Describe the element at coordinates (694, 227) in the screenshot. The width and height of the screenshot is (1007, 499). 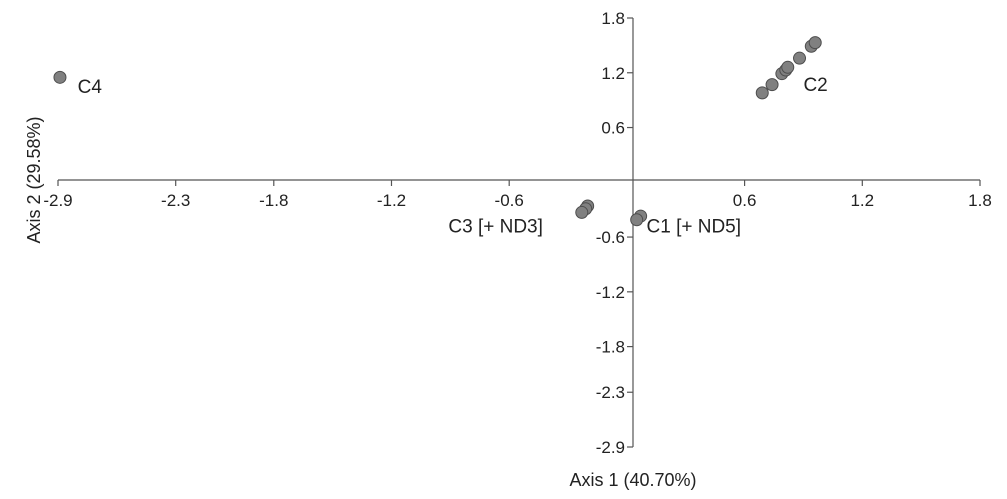
I see `cluster-label: C1 [+ ND5]` at that location.